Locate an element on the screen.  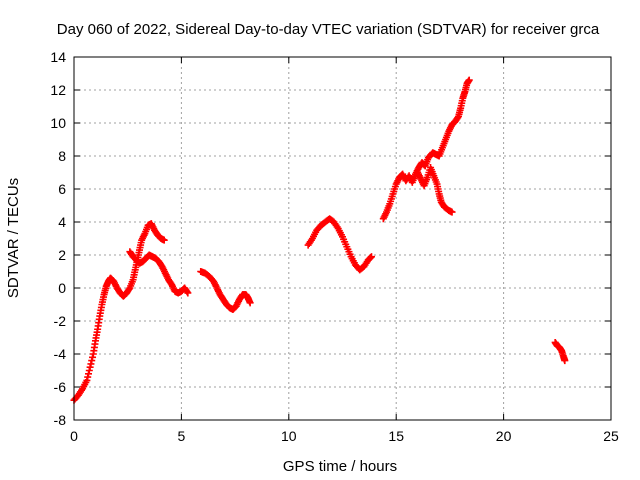
y-tick-label: 8 is located at coordinates (62, 156).